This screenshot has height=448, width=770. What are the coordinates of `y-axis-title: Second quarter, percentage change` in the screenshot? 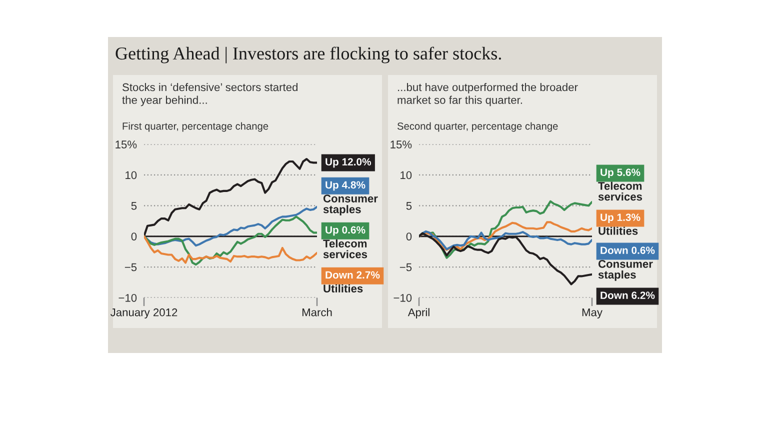 It's located at (477, 127).